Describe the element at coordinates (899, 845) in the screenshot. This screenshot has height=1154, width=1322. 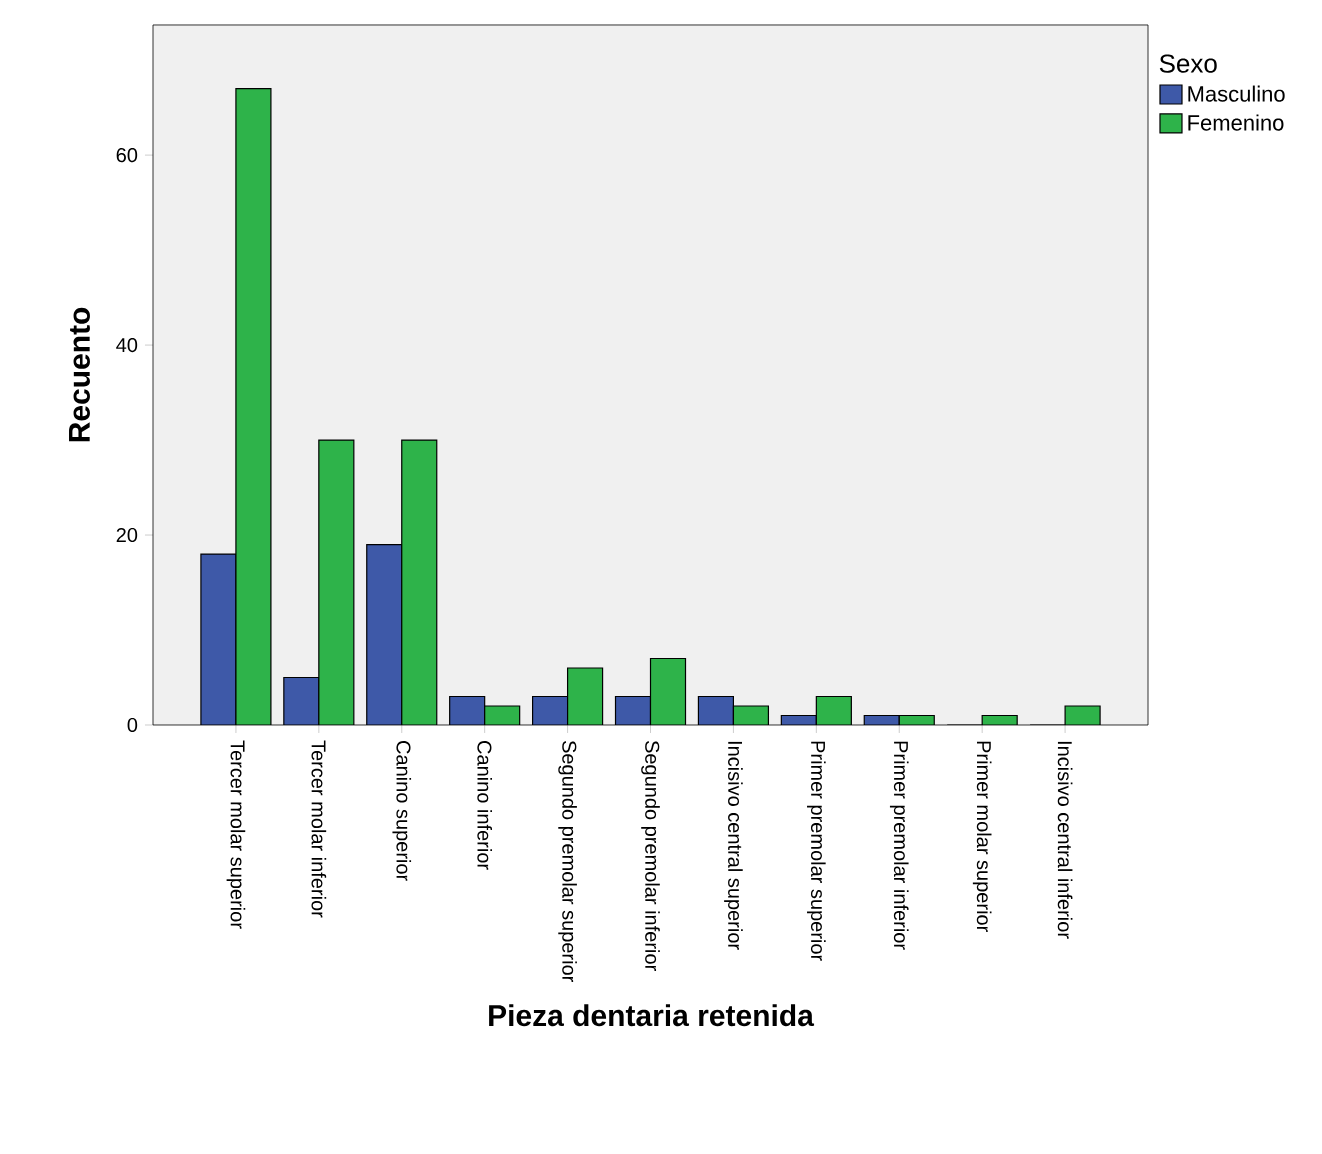
I see `x-tick-label: Primer premolar inferior` at that location.